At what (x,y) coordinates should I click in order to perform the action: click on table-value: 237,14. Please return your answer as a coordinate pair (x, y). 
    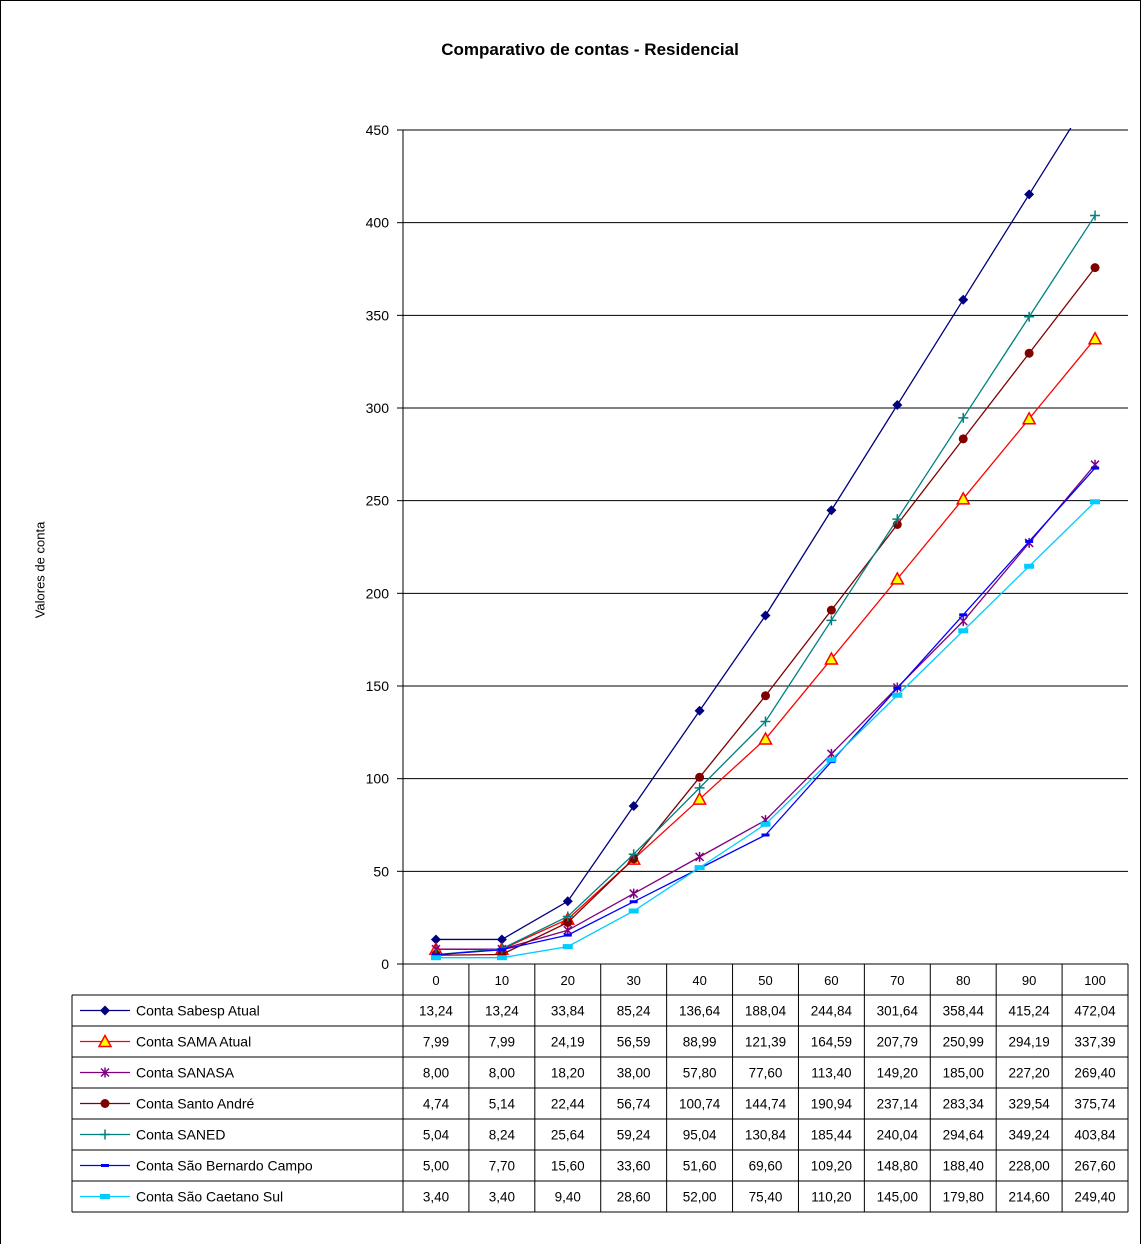
    Looking at the image, I should click on (898, 1104).